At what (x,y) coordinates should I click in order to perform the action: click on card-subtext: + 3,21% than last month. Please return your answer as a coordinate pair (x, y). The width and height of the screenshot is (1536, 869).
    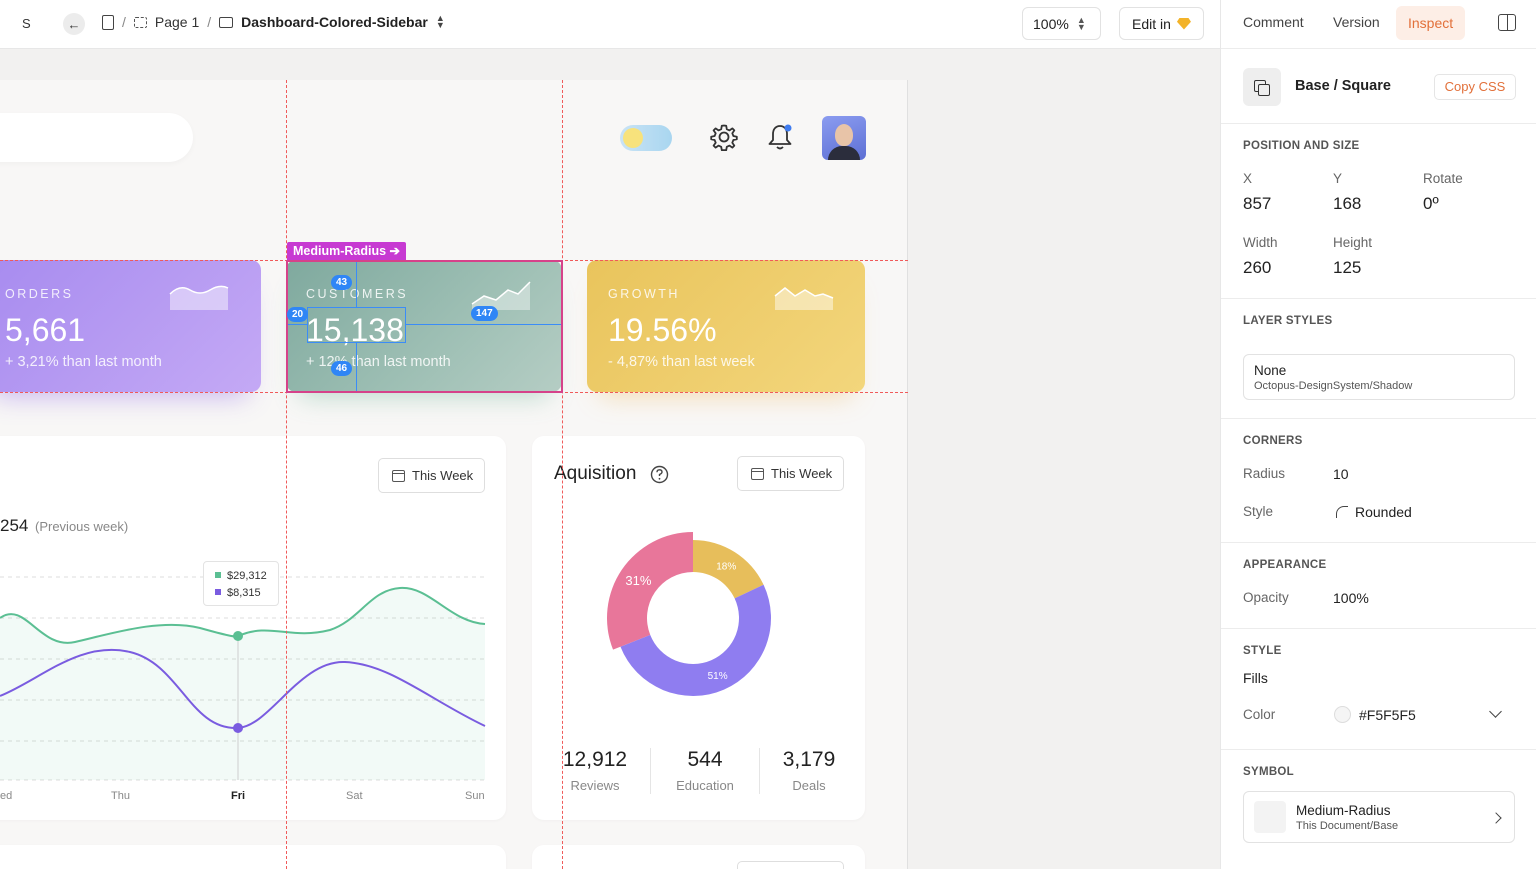
    Looking at the image, I should click on (83, 362).